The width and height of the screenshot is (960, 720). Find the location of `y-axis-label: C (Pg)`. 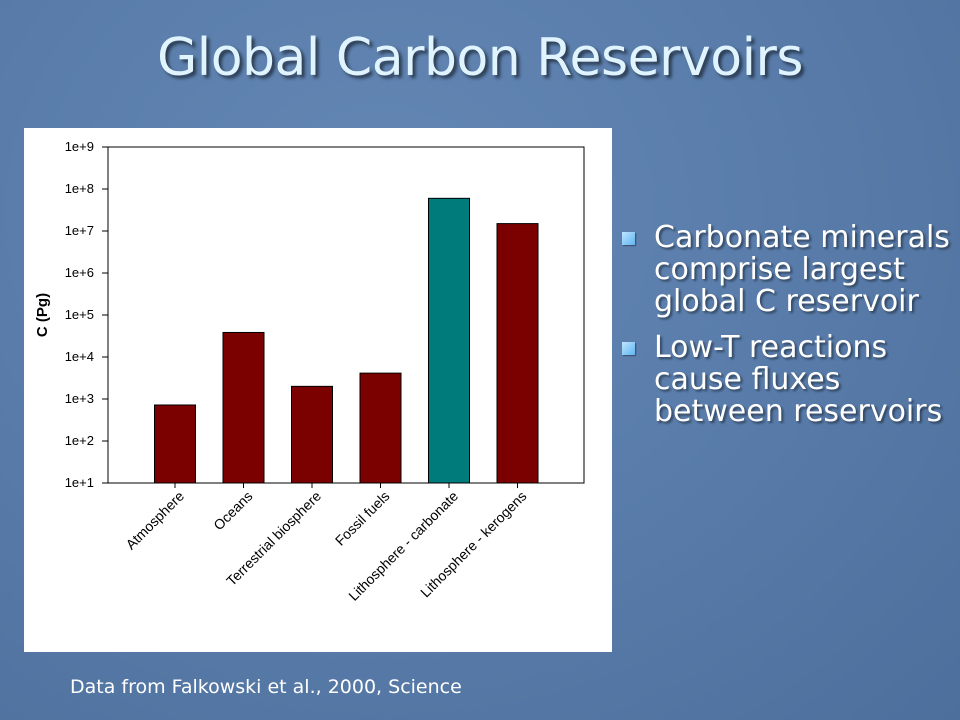

y-axis-label: C (Pg) is located at coordinates (42, 315).